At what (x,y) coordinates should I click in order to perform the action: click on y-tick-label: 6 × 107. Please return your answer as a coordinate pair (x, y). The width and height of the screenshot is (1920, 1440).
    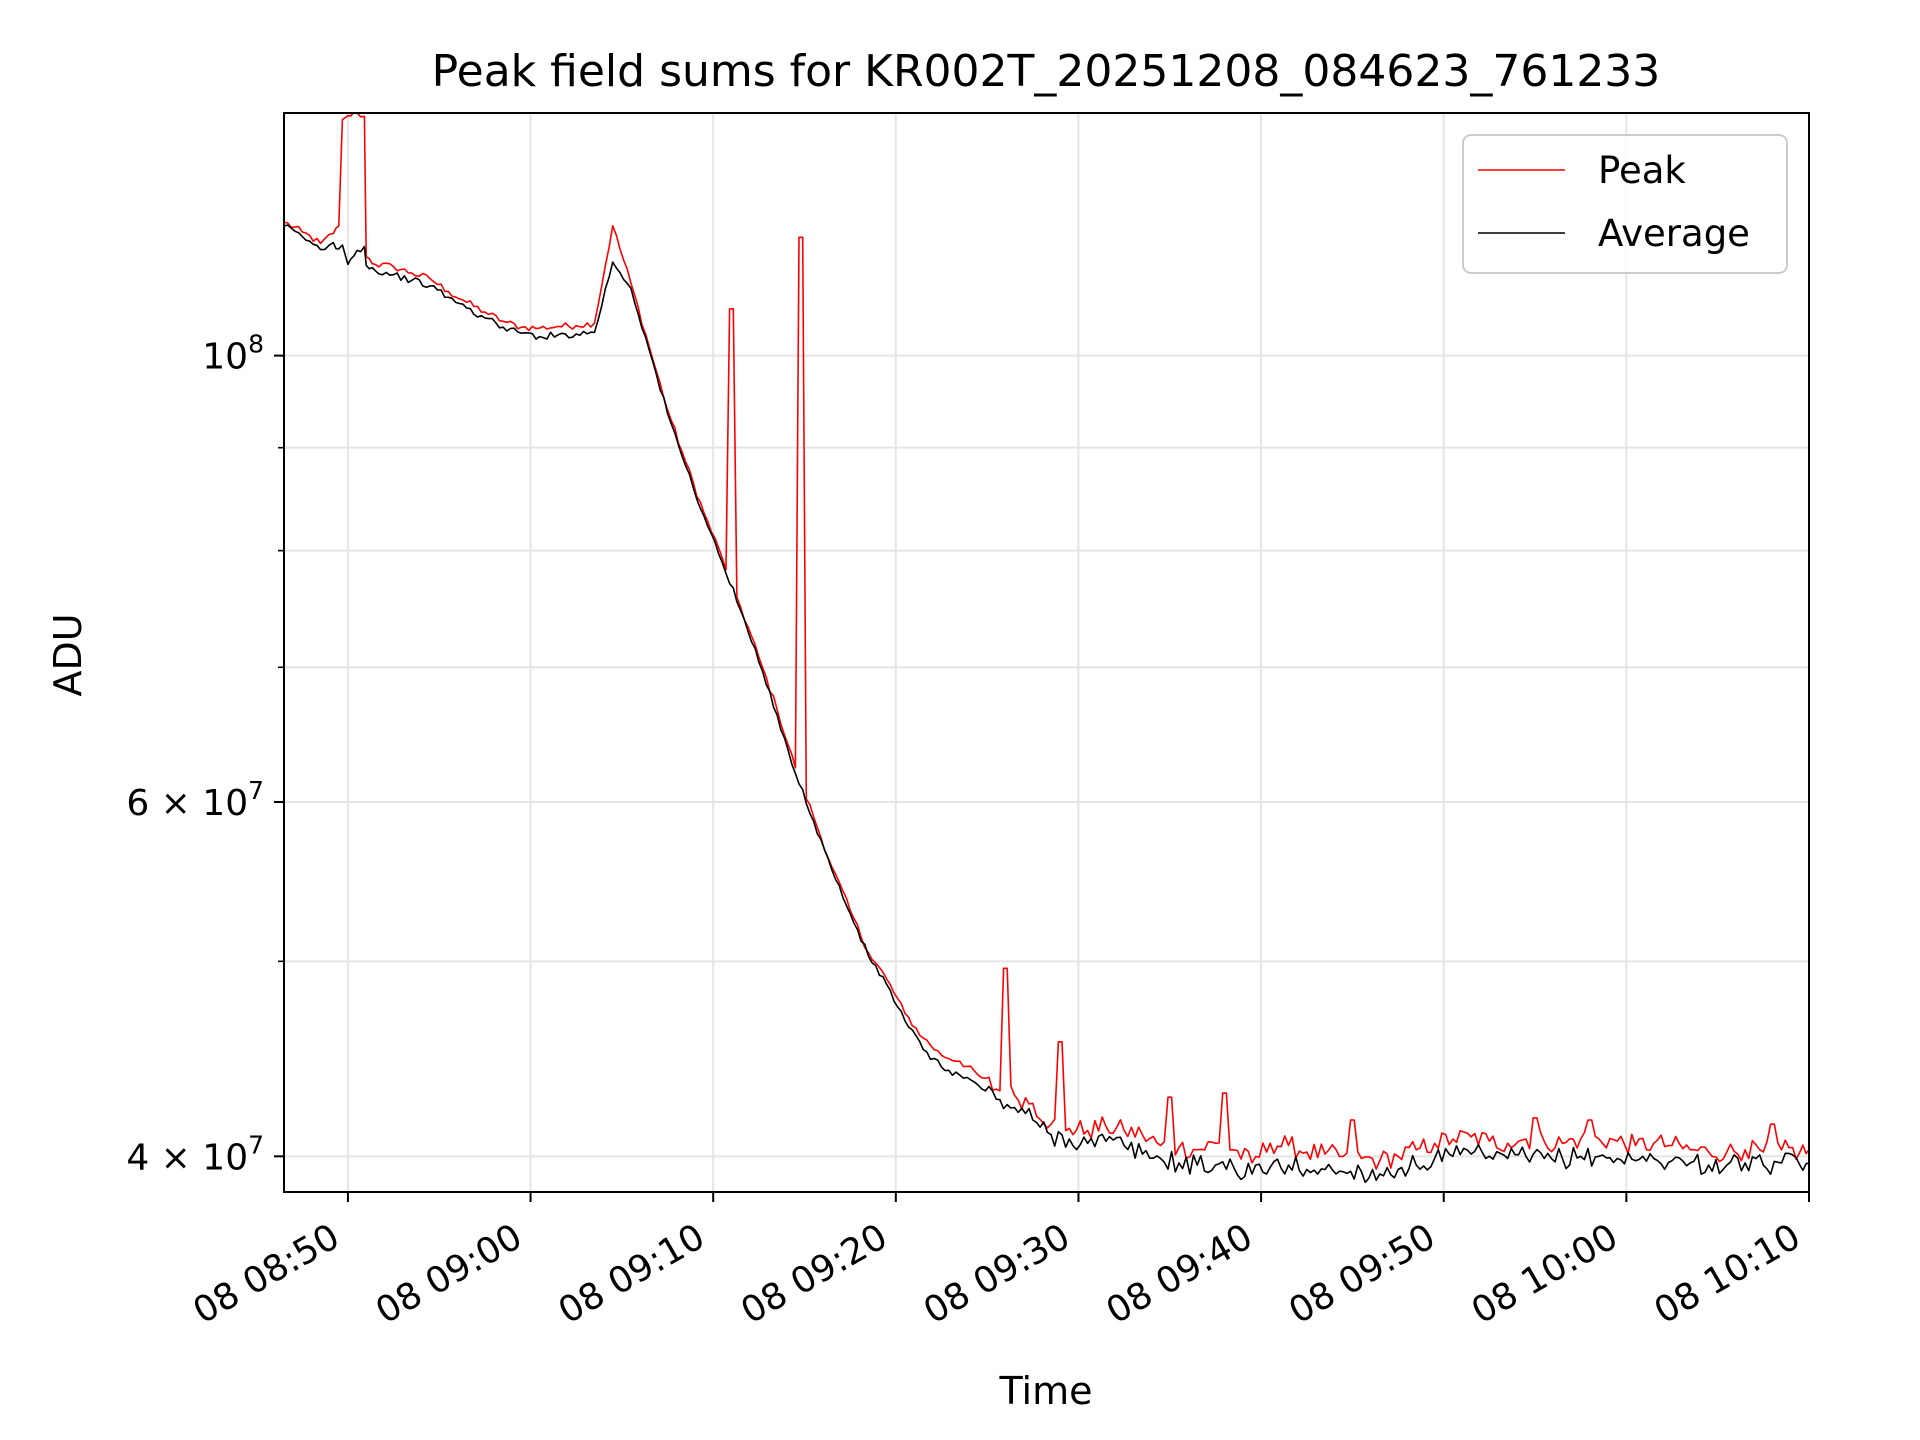
    Looking at the image, I should click on (195, 800).